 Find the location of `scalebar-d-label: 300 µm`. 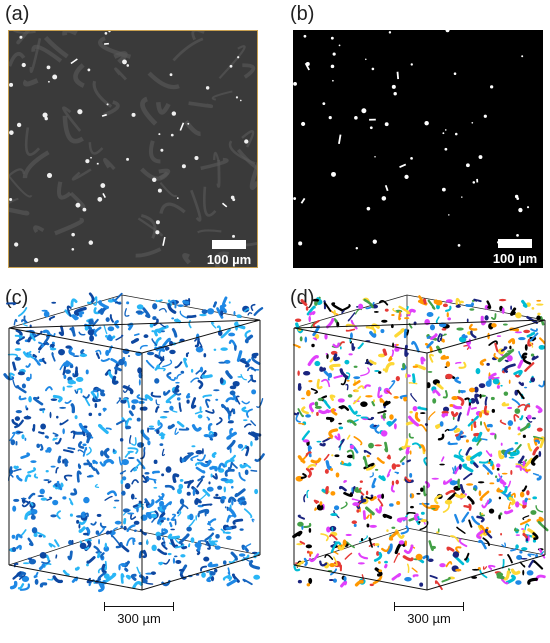

scalebar-d-label: 300 µm is located at coordinates (429, 618).